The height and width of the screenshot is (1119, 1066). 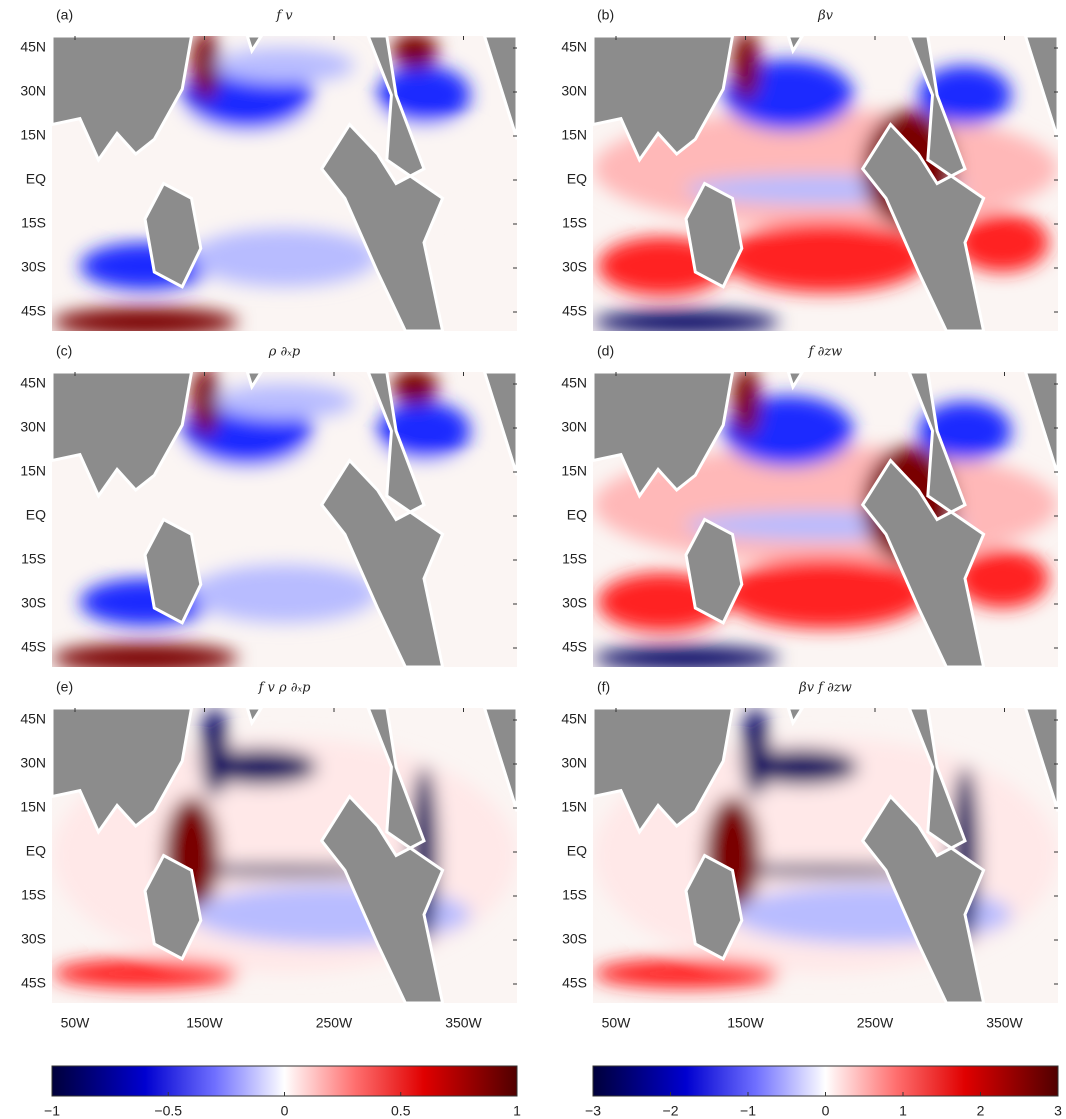 I want to click on panel-title: βv, so click(x=825, y=16).